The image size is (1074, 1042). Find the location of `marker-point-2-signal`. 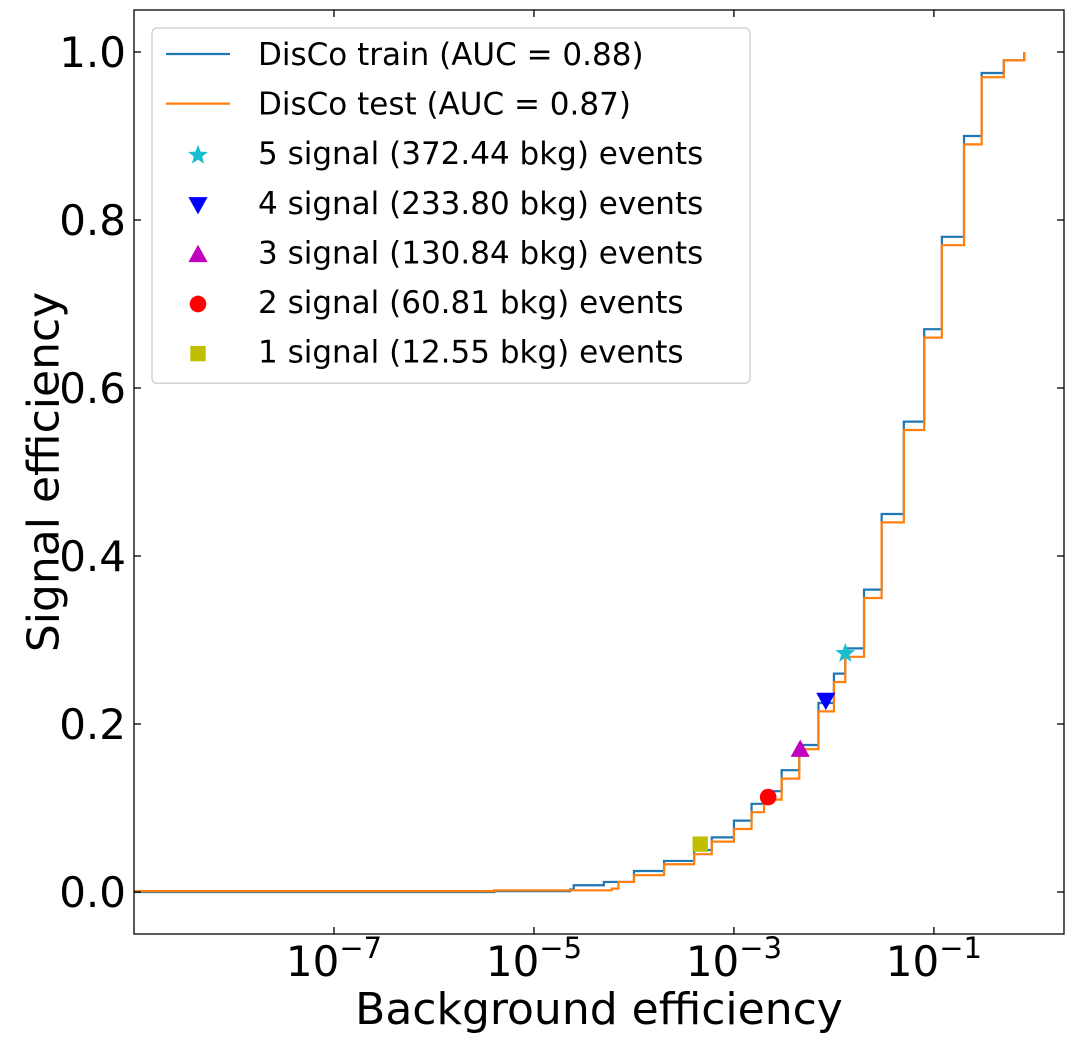

marker-point-2-signal is located at coordinates (768, 797).